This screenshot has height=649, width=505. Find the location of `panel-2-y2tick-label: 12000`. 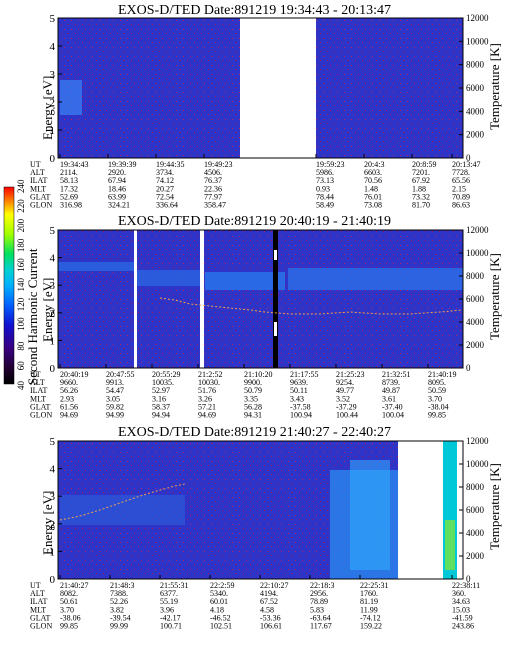

panel-2-y2tick-label: 12000 is located at coordinates (477, 230).